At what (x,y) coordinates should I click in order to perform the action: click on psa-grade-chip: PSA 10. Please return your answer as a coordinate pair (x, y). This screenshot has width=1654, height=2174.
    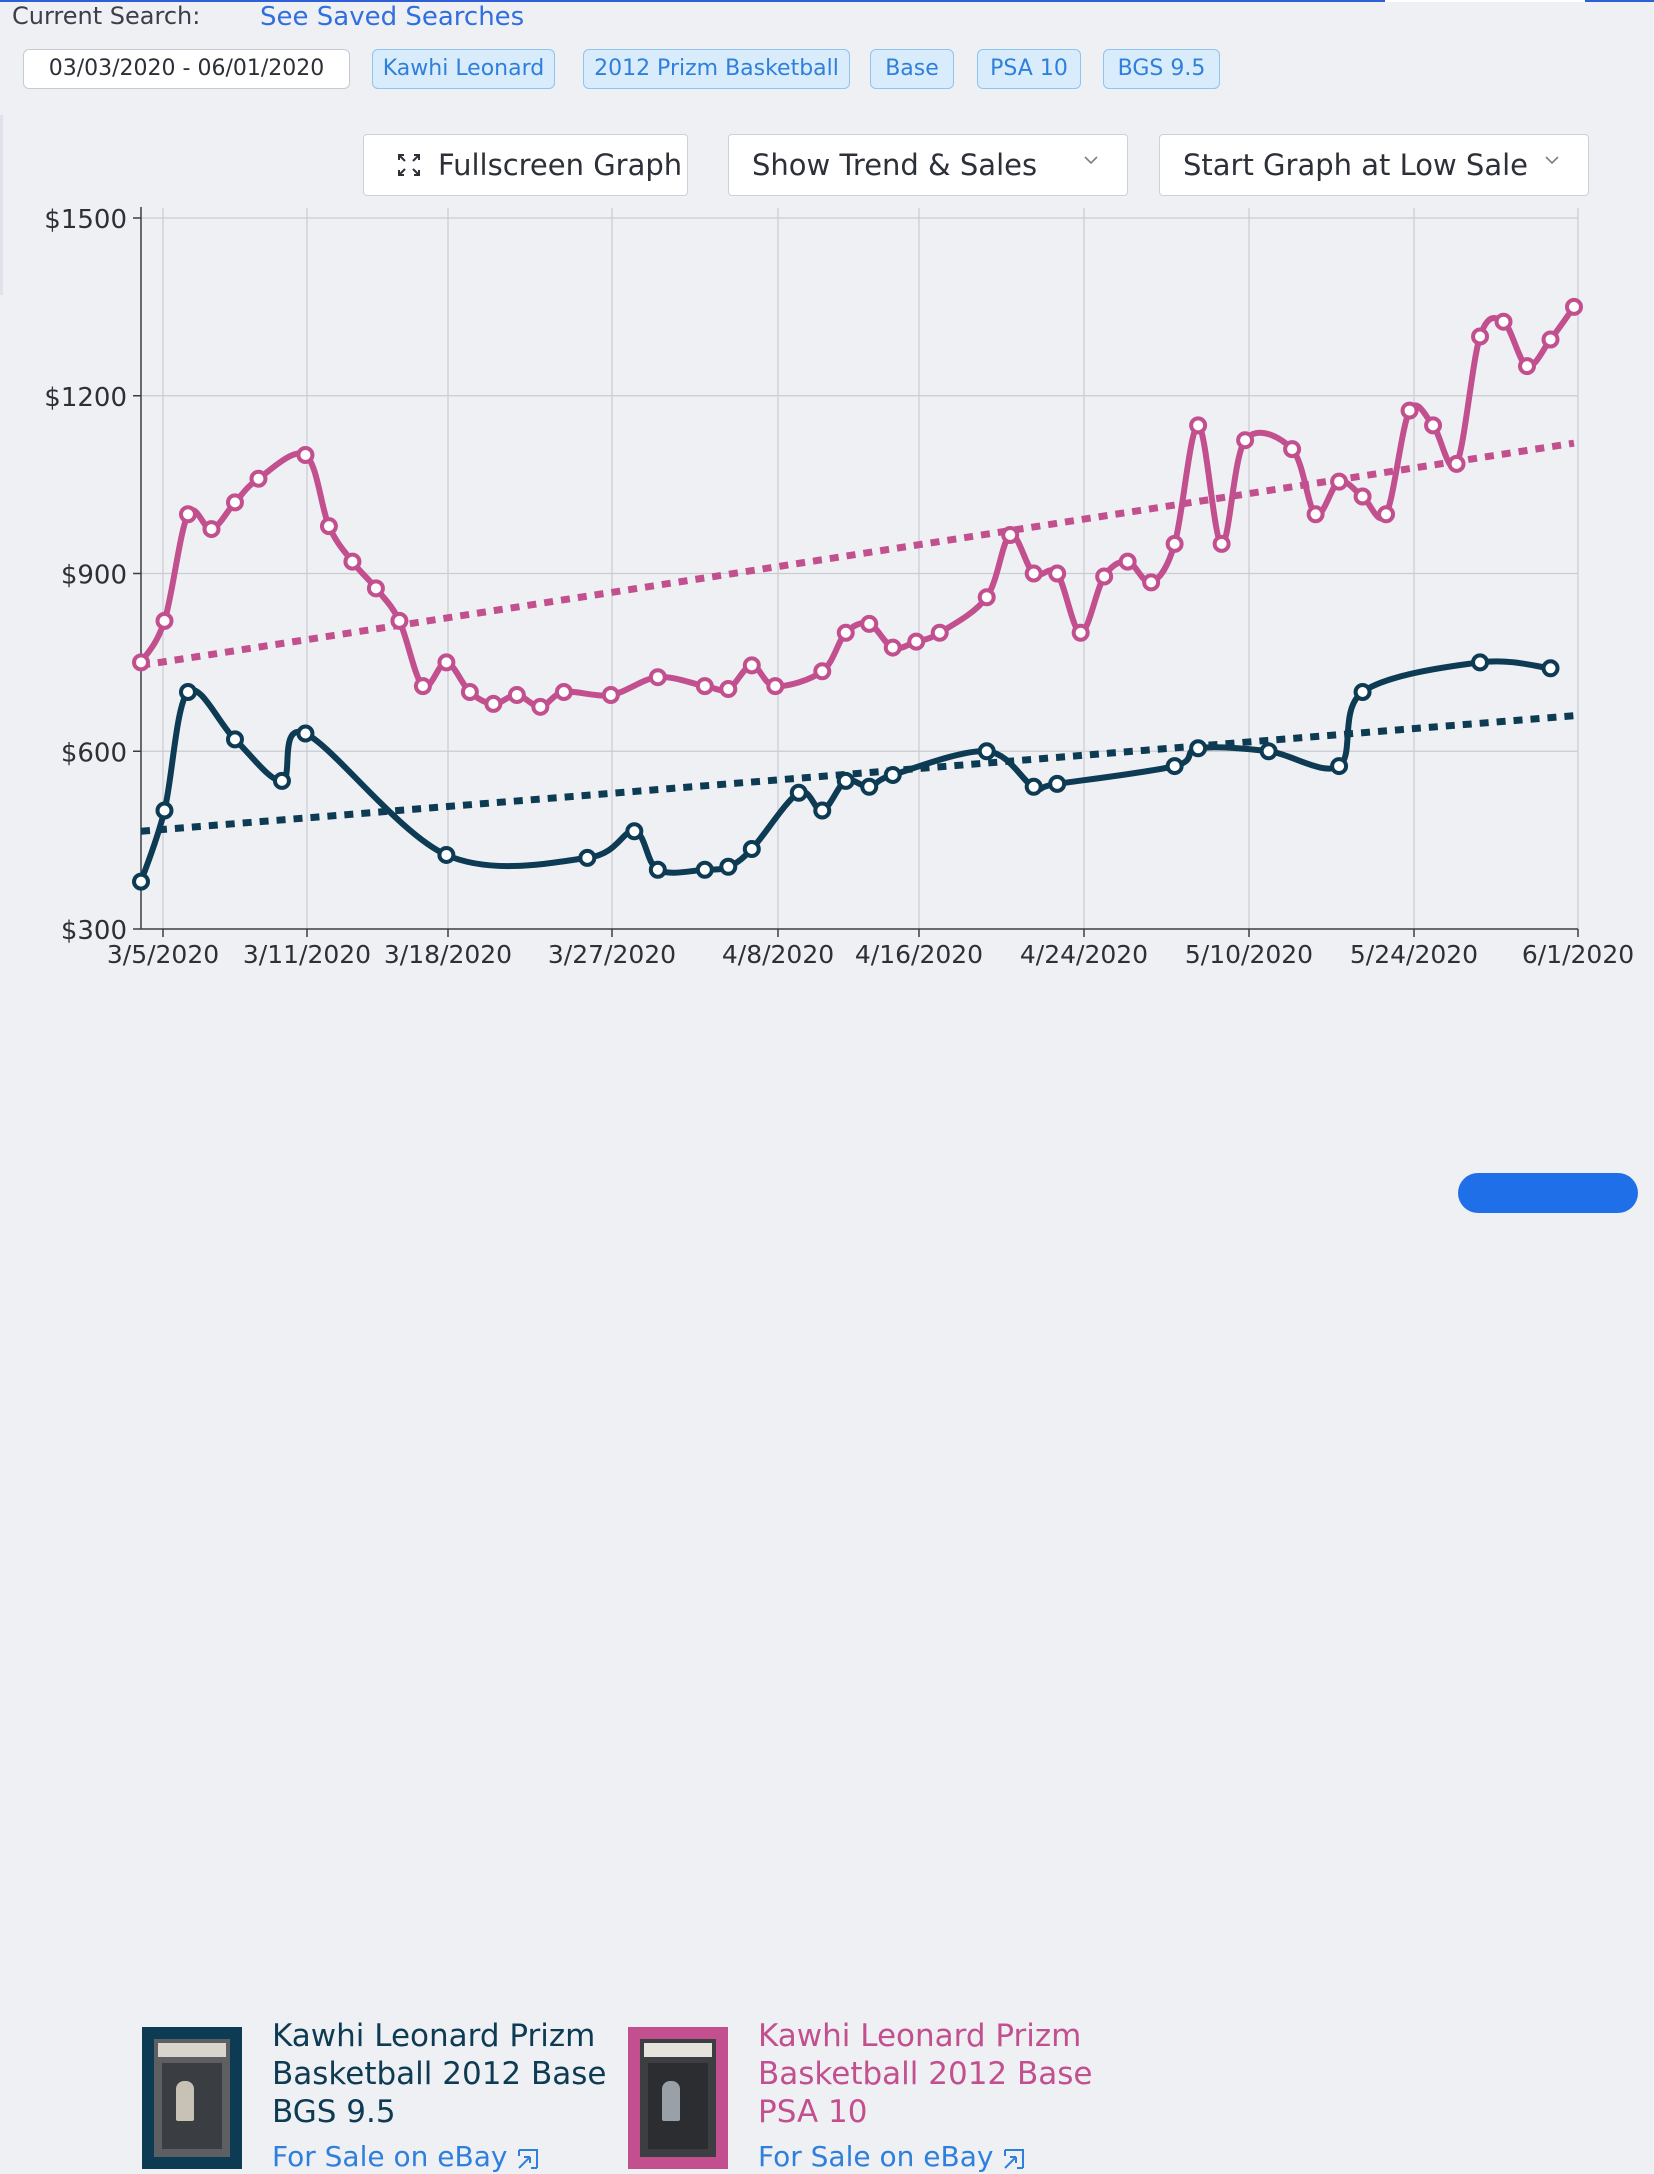
    Looking at the image, I should click on (1029, 69).